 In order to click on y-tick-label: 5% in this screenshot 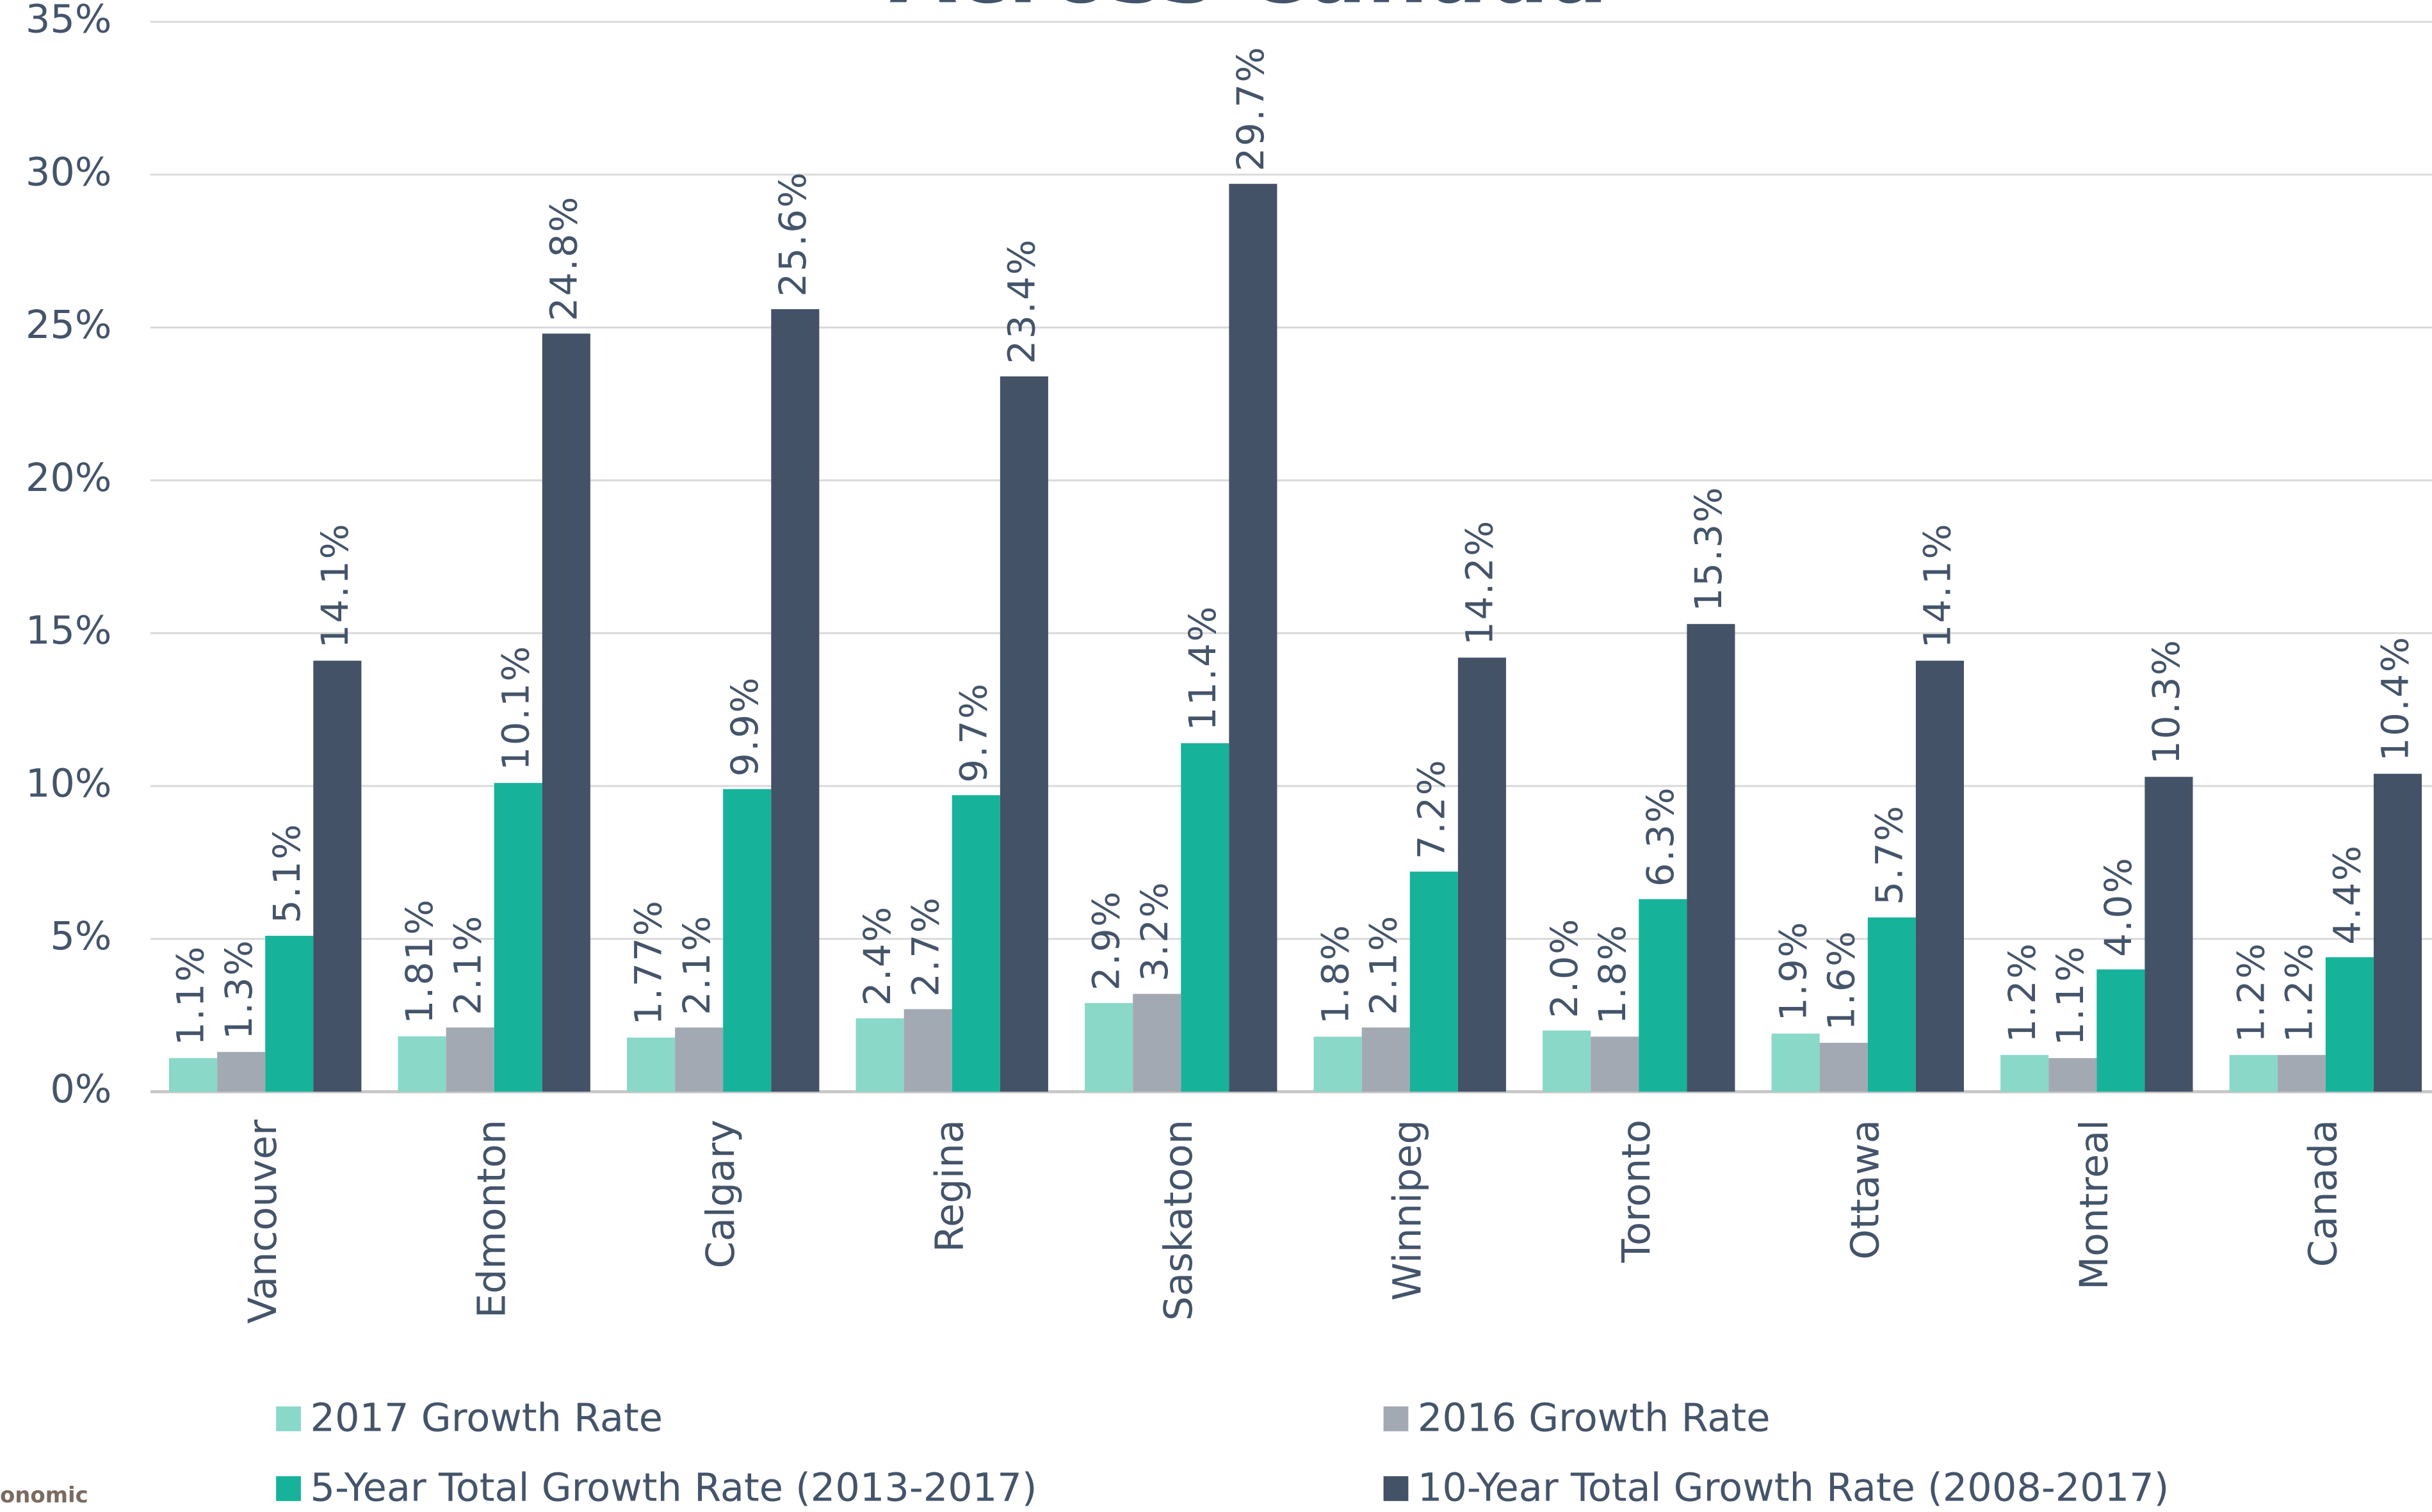, I will do `click(80, 936)`.